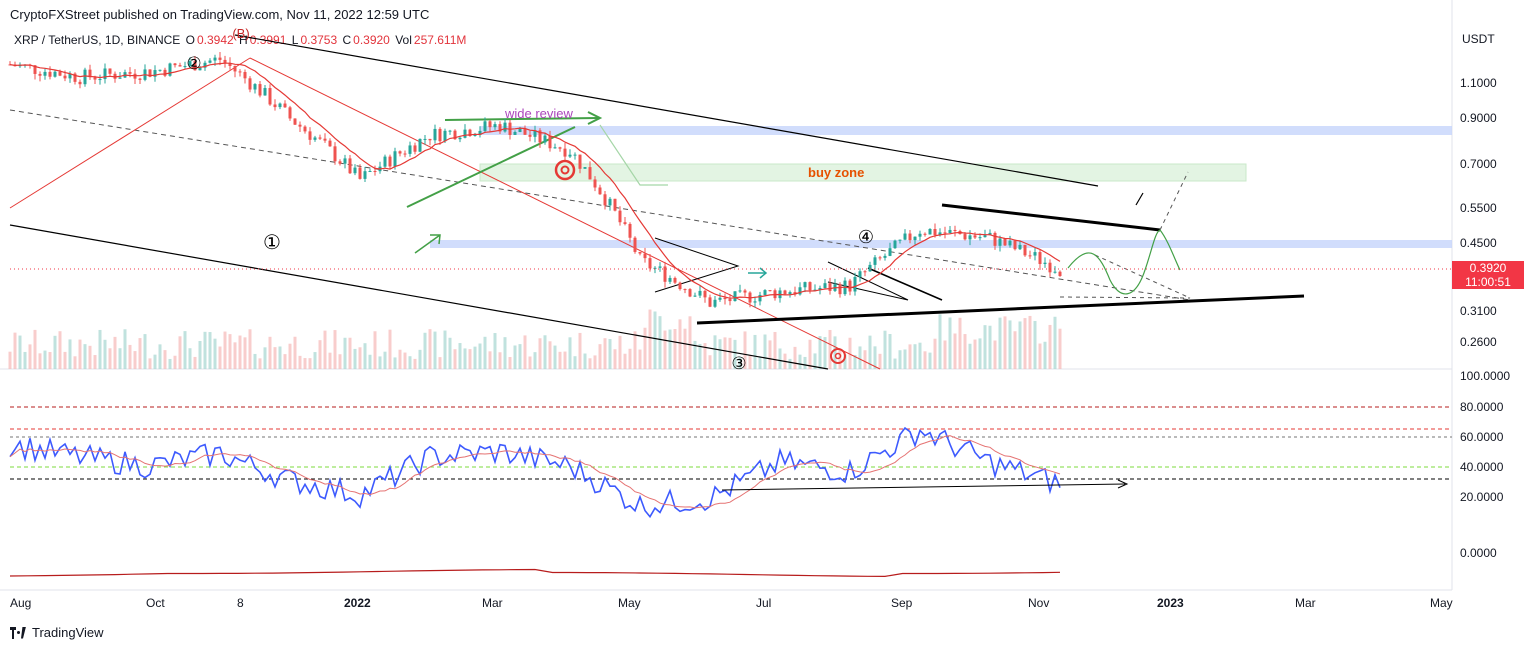 The width and height of the screenshot is (1536, 649). What do you see at coordinates (836, 172) in the screenshot?
I see `buy-zone-label: buy zone` at bounding box center [836, 172].